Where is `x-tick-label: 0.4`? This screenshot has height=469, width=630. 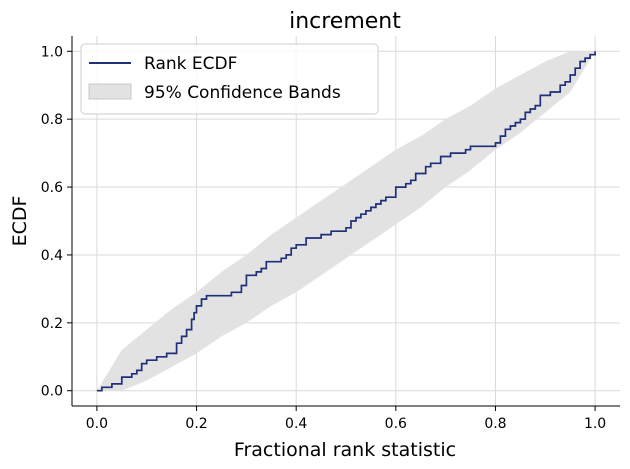 x-tick-label: 0.4 is located at coordinates (296, 424).